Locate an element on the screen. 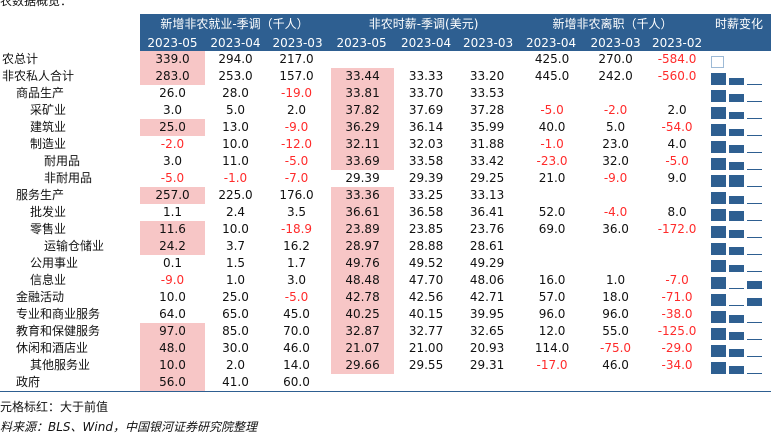  cell-payroll: 97.0 is located at coordinates (172, 331).